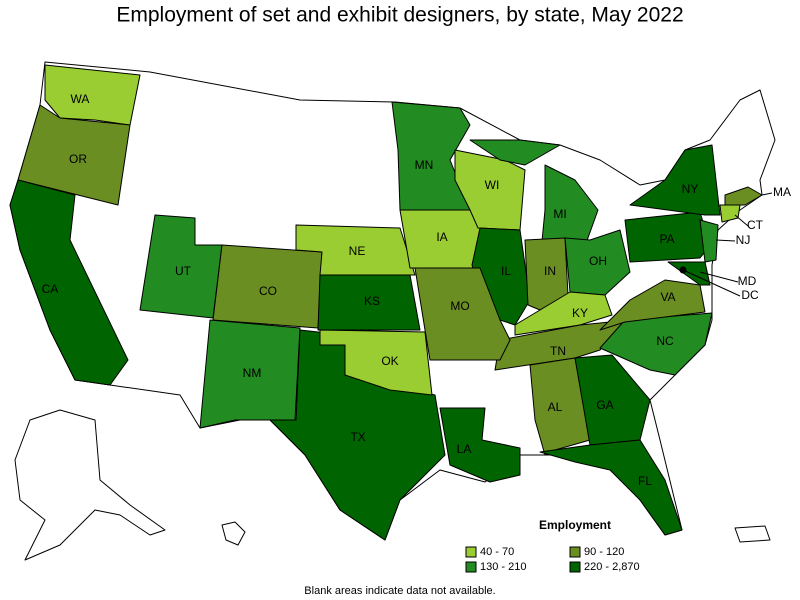 The width and height of the screenshot is (800, 600). What do you see at coordinates (233, 533) in the screenshot?
I see `hawaii` at bounding box center [233, 533].